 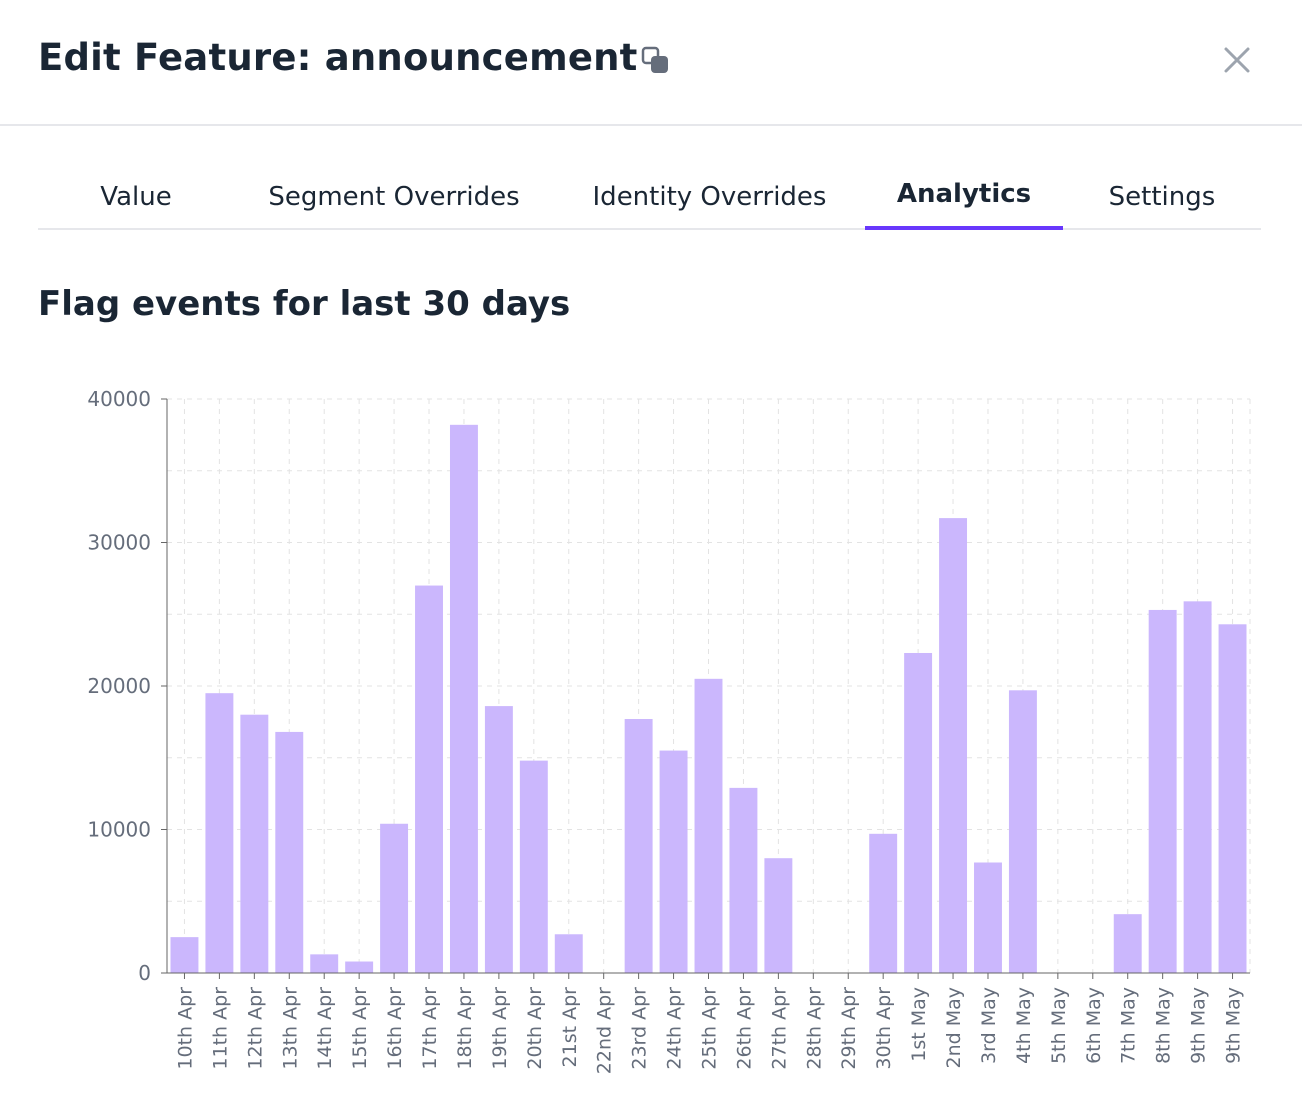 What do you see at coordinates (1237, 60) in the screenshot?
I see `close-icon` at bounding box center [1237, 60].